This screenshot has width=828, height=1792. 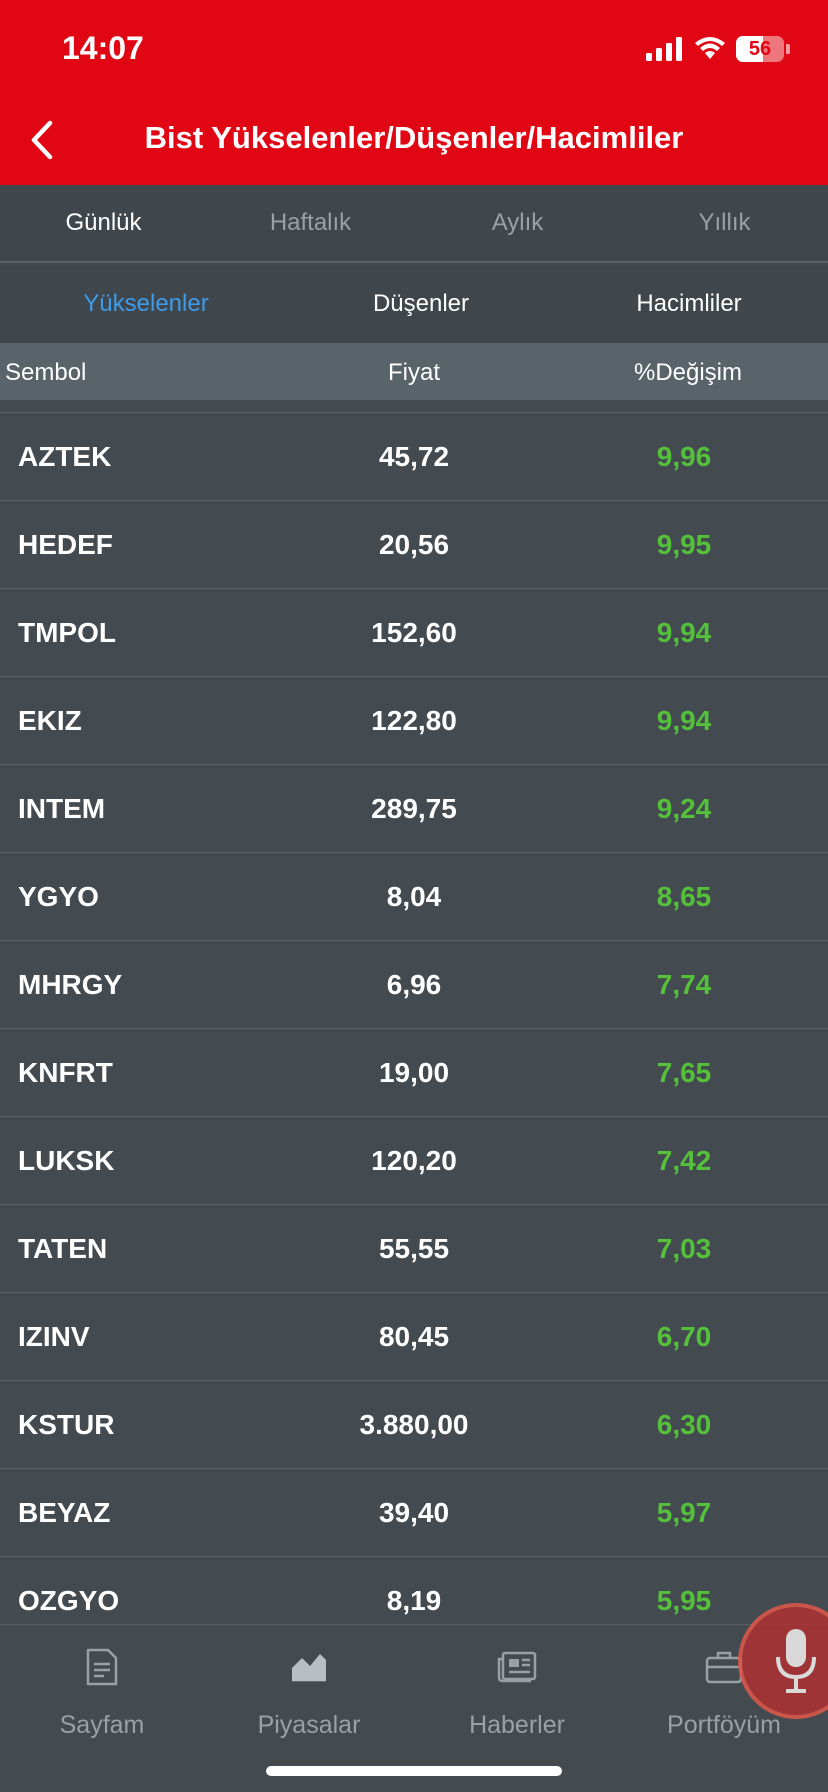 I want to click on status-icons: 56, so click(x=718, y=49).